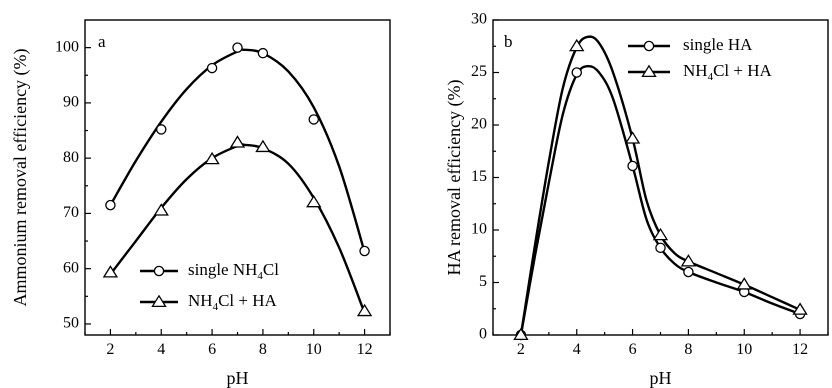  I want to click on y-tick-label: 25, so click(479, 71).